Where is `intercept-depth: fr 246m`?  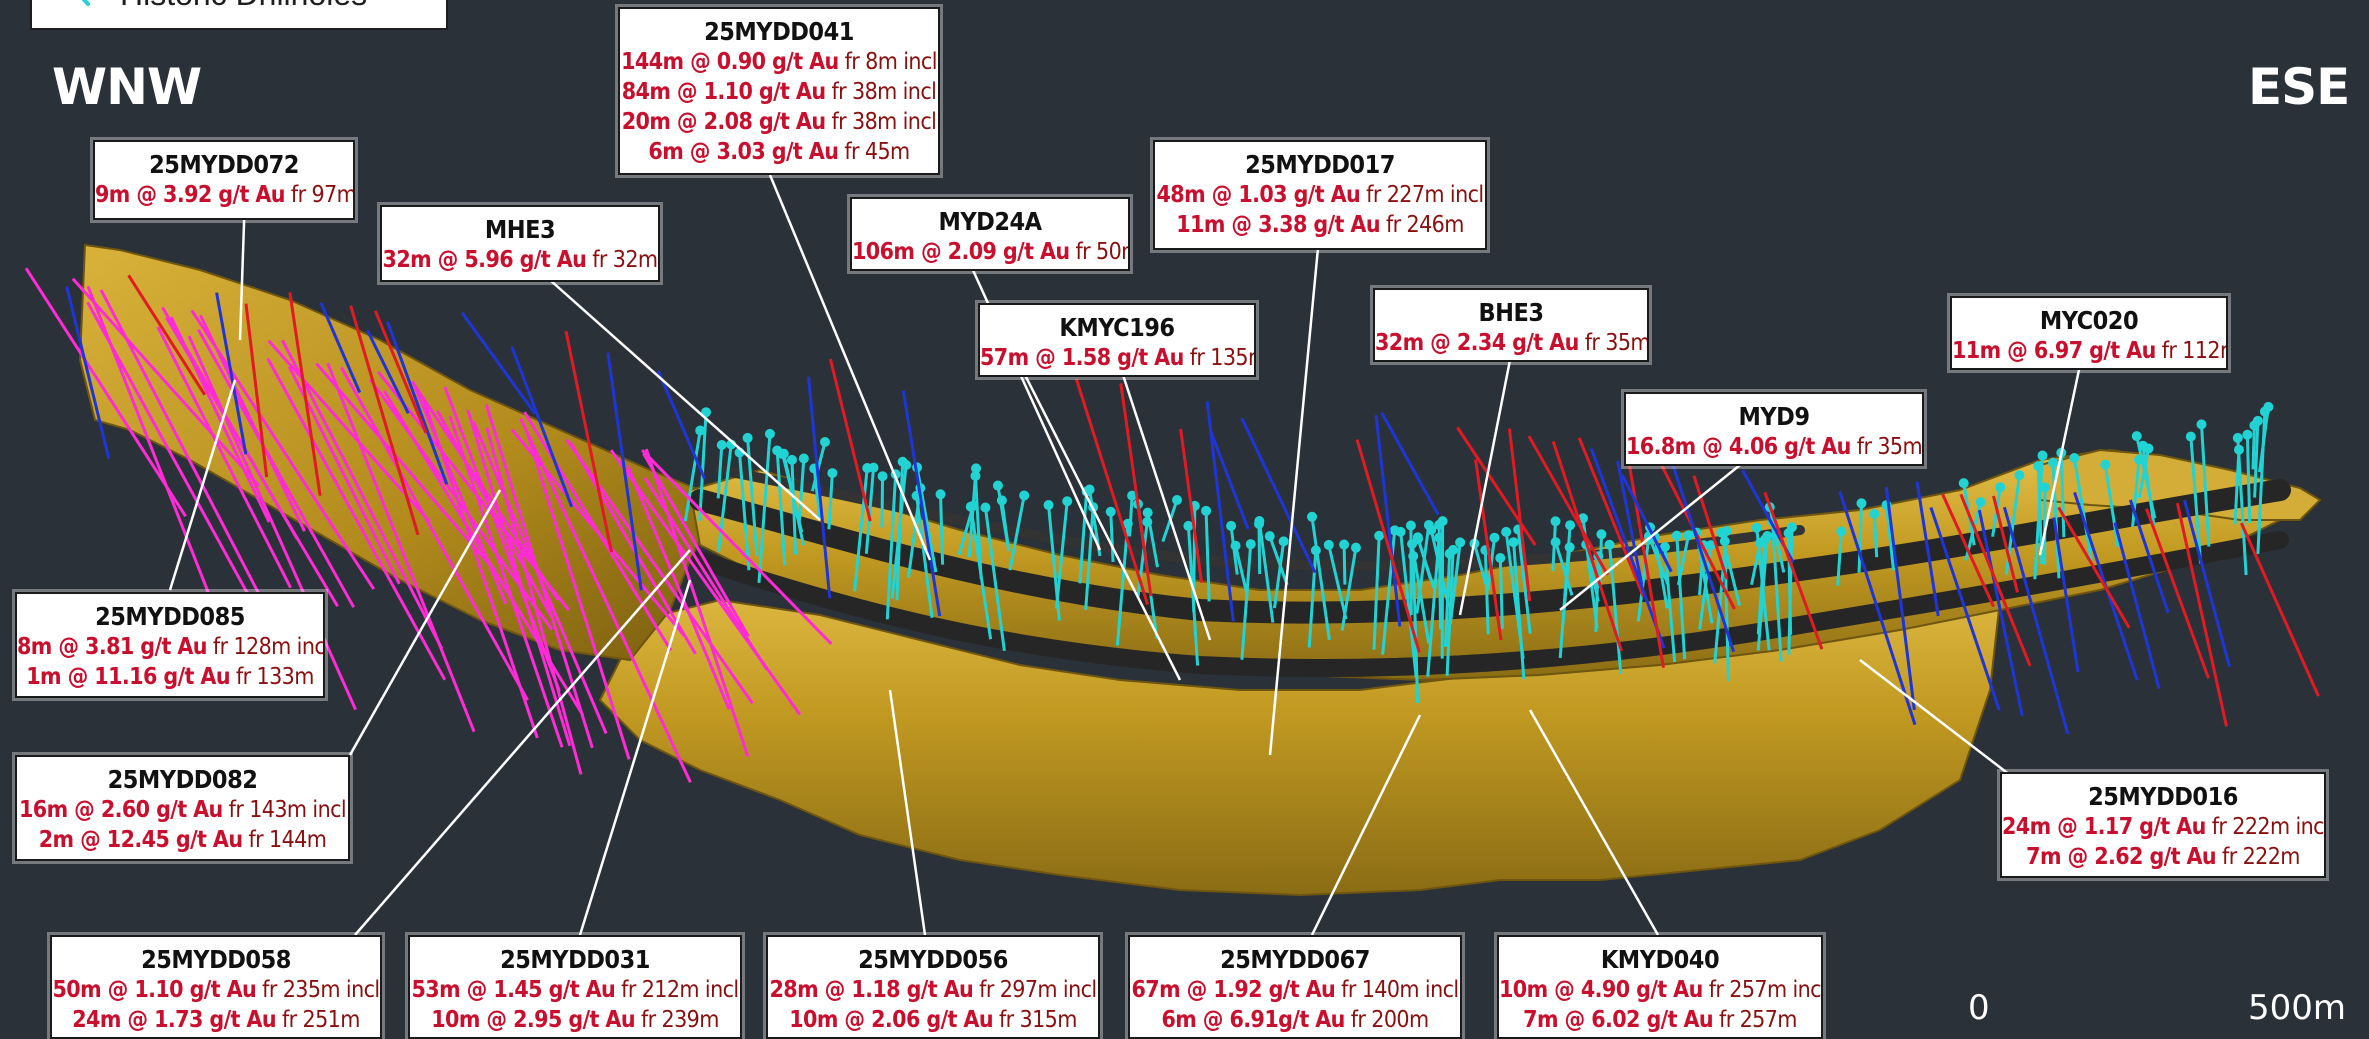
intercept-depth: fr 246m is located at coordinates (1424, 225).